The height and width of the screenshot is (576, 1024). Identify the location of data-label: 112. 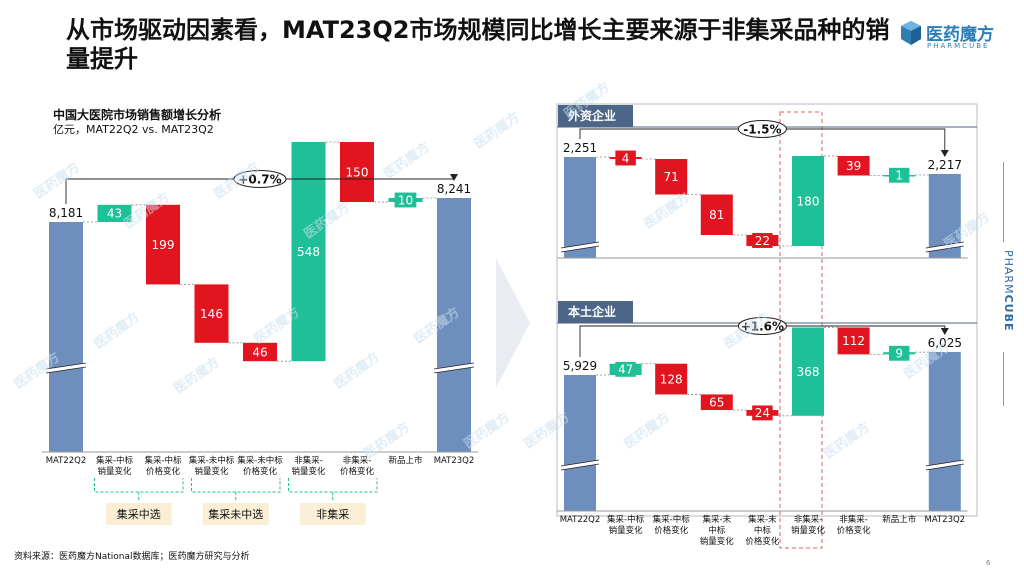
(853, 341).